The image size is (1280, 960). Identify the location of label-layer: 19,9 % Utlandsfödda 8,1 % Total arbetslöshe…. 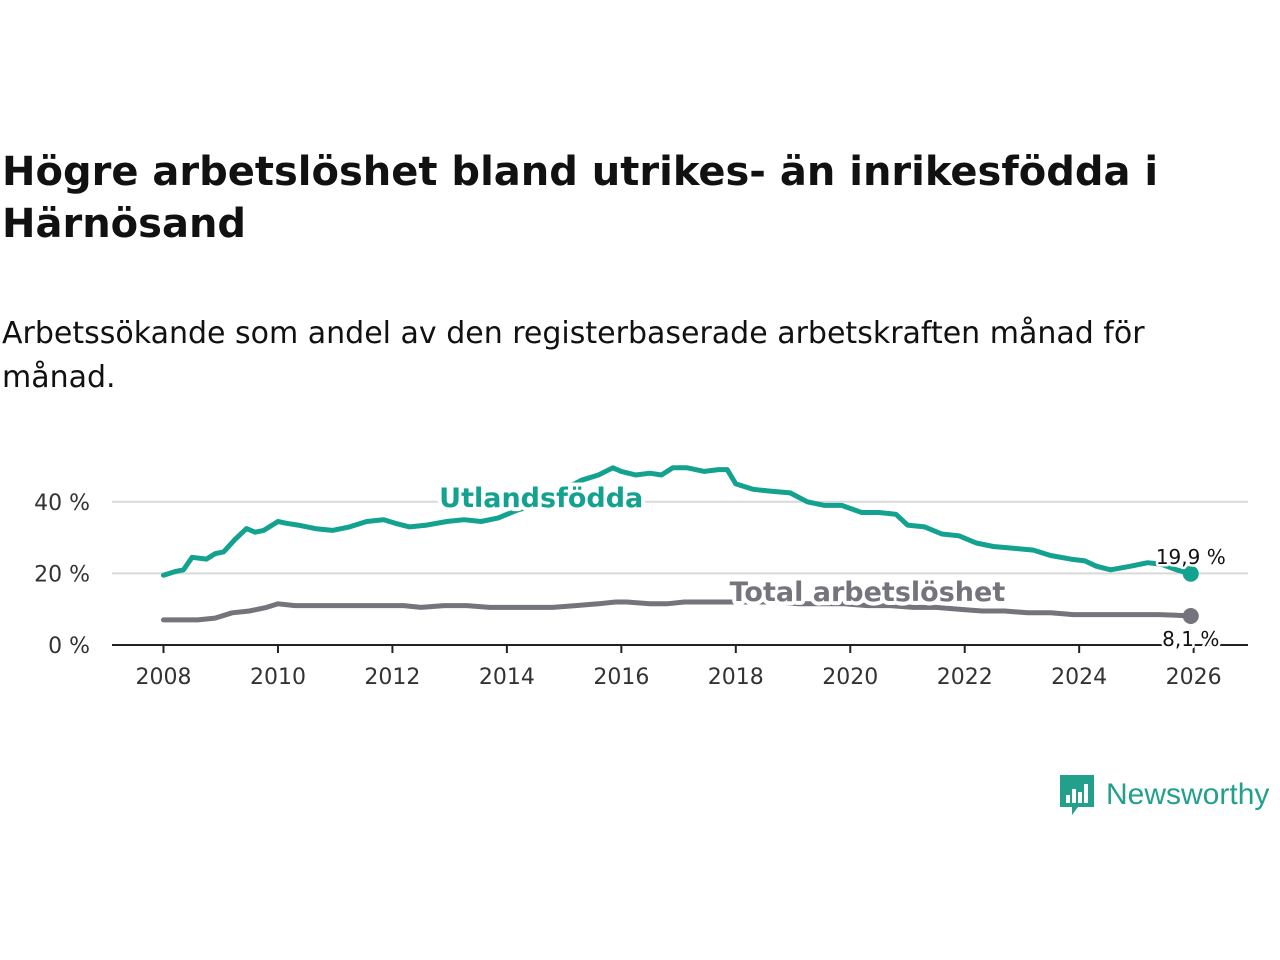
(831, 566).